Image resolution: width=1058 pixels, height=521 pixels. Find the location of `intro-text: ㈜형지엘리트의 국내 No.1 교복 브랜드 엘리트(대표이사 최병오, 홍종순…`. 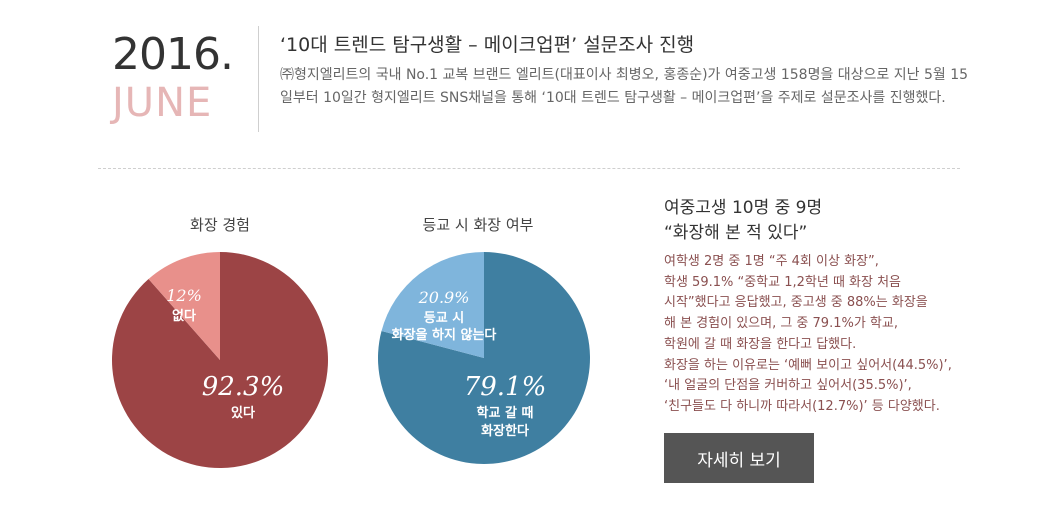

intro-text: ㈜형지엘리트의 국내 No.1 교복 브랜드 엘리트(대표이사 최병오, 홍종순… is located at coordinates (624, 86).